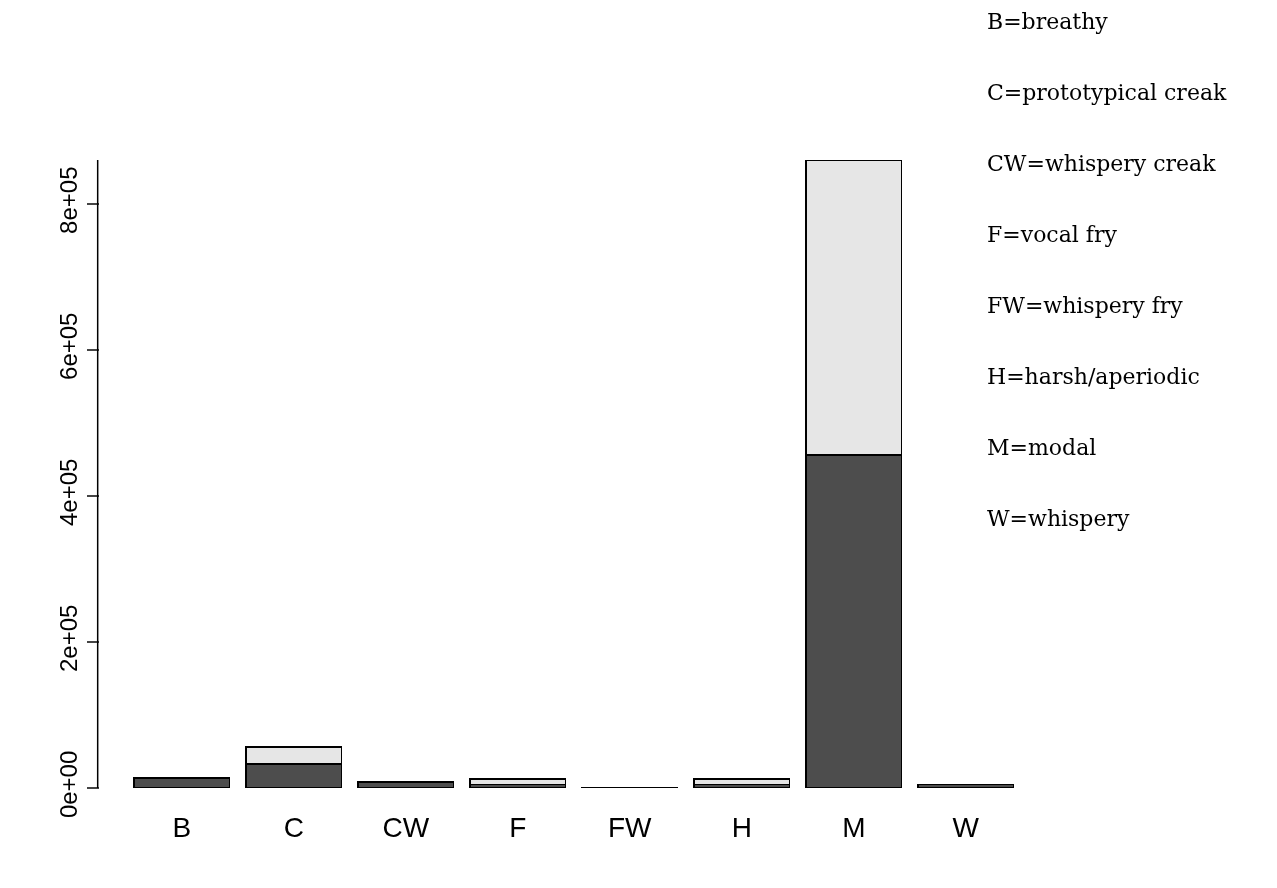 The image size is (1277, 888). I want to click on annotation: FW=whispery fry, so click(1085, 305).